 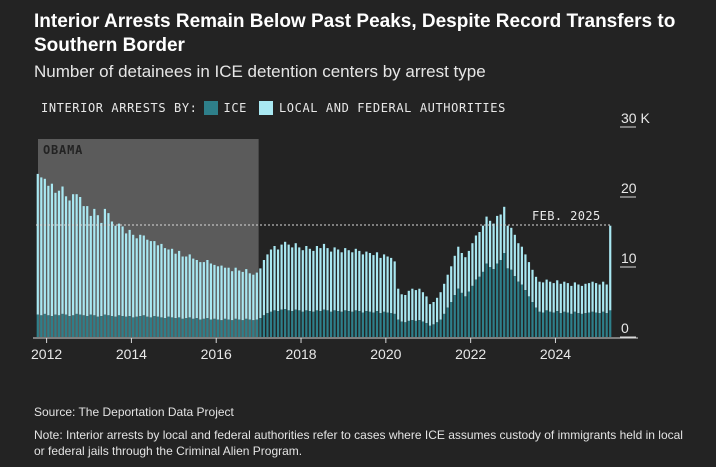 What do you see at coordinates (555, 354) in the screenshot?
I see `x-tick-label: 2024` at bounding box center [555, 354].